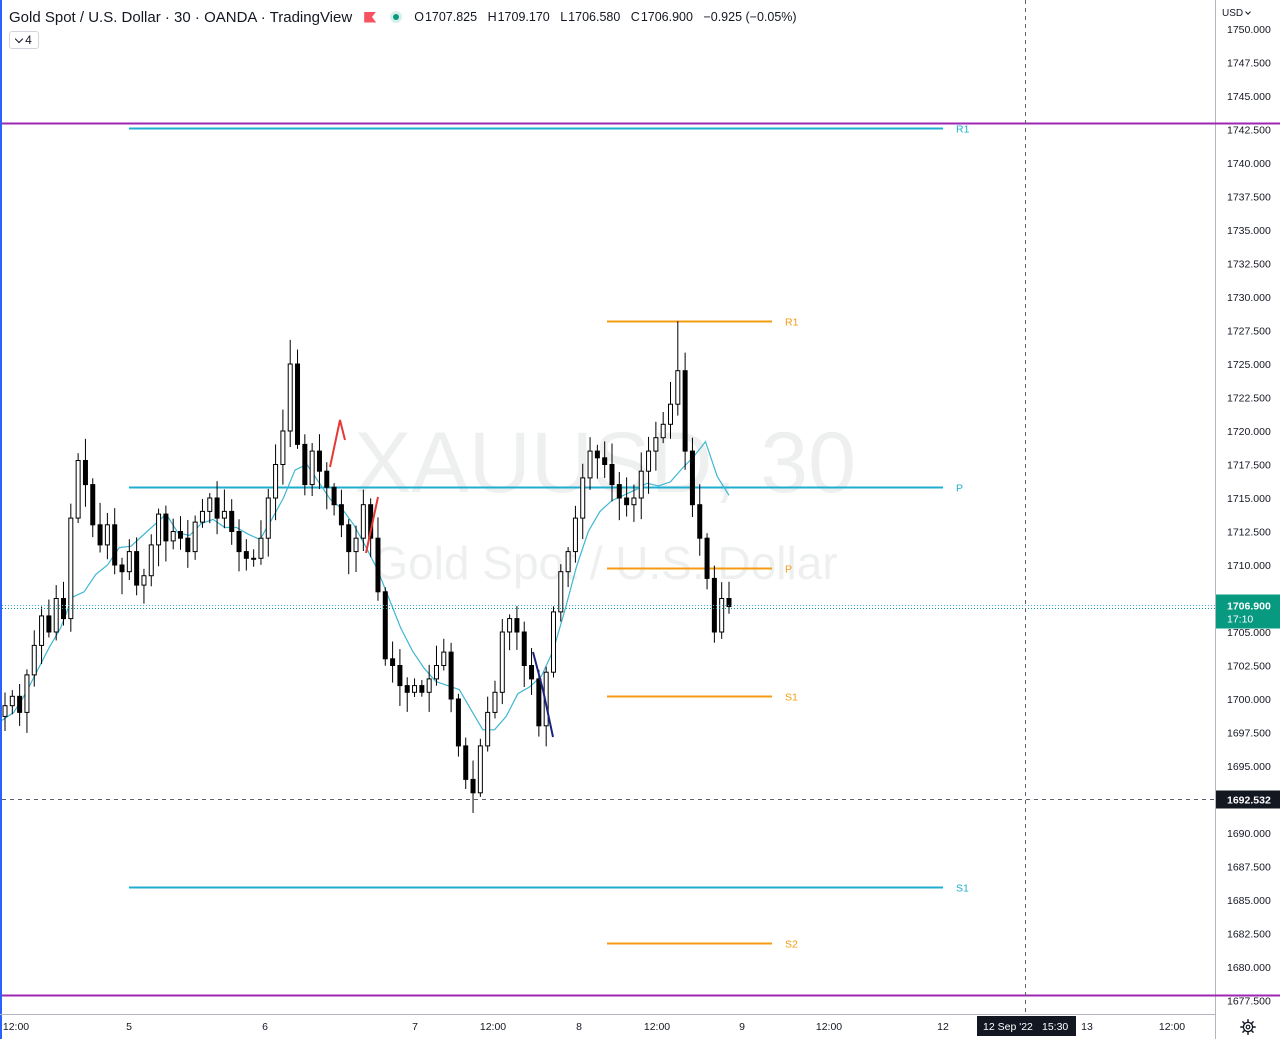 This screenshot has width=1280, height=1039. Describe the element at coordinates (1055, 1027) in the screenshot. I see `crosshair-time-value: 15:30` at that location.